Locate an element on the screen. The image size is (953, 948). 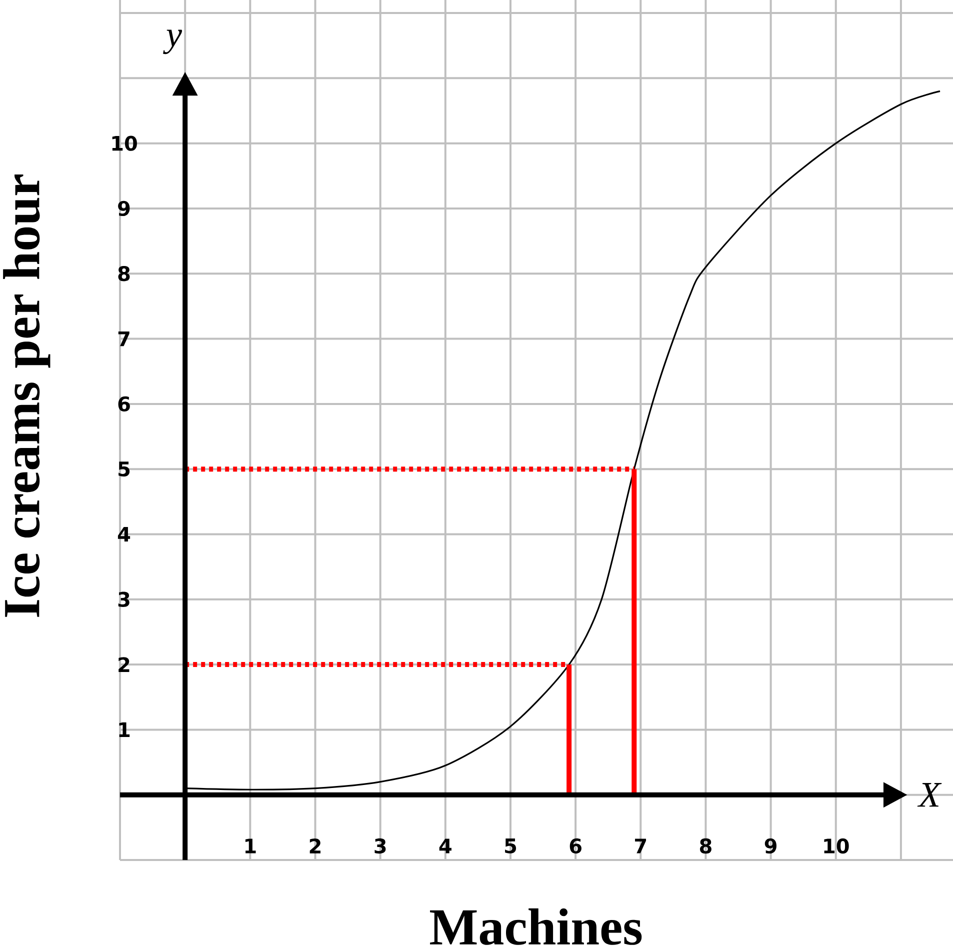
x-tick-label: 6 is located at coordinates (576, 846).